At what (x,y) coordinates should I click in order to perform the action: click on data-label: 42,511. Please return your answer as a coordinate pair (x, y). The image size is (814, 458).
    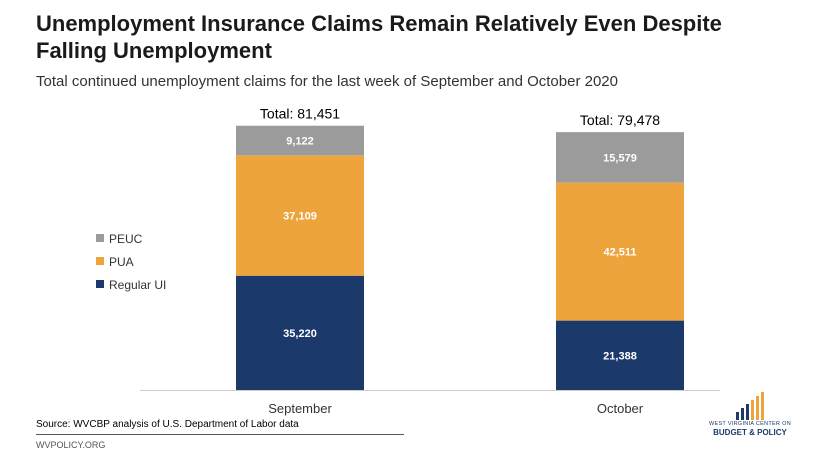
    Looking at the image, I should click on (619, 253).